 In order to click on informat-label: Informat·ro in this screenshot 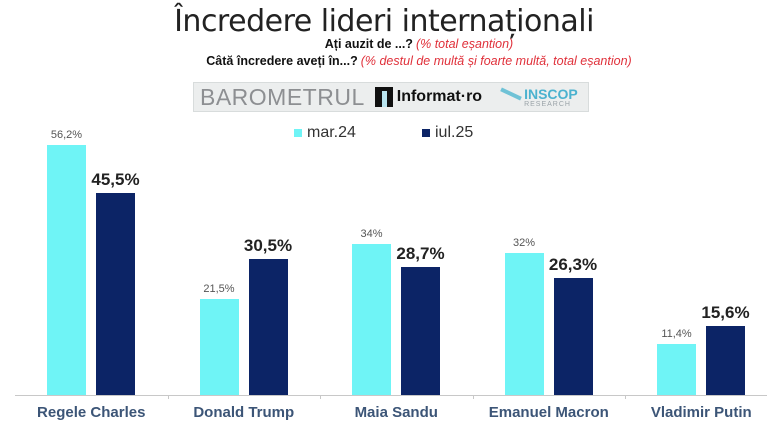, I will do `click(439, 96)`.